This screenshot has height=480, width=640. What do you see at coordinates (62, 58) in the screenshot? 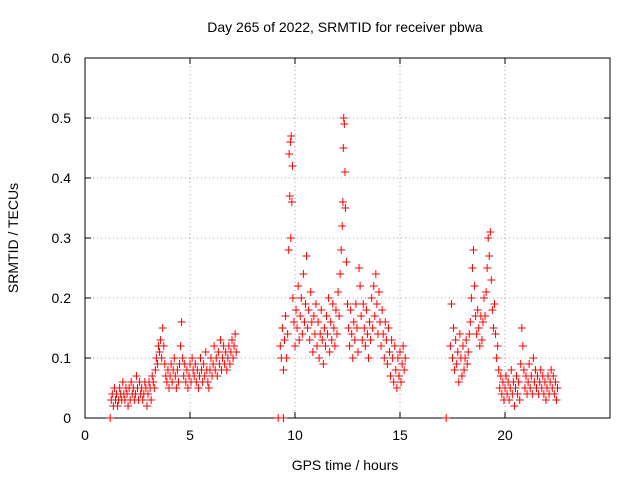
I see `y-tick-label: 0.6` at bounding box center [62, 58].